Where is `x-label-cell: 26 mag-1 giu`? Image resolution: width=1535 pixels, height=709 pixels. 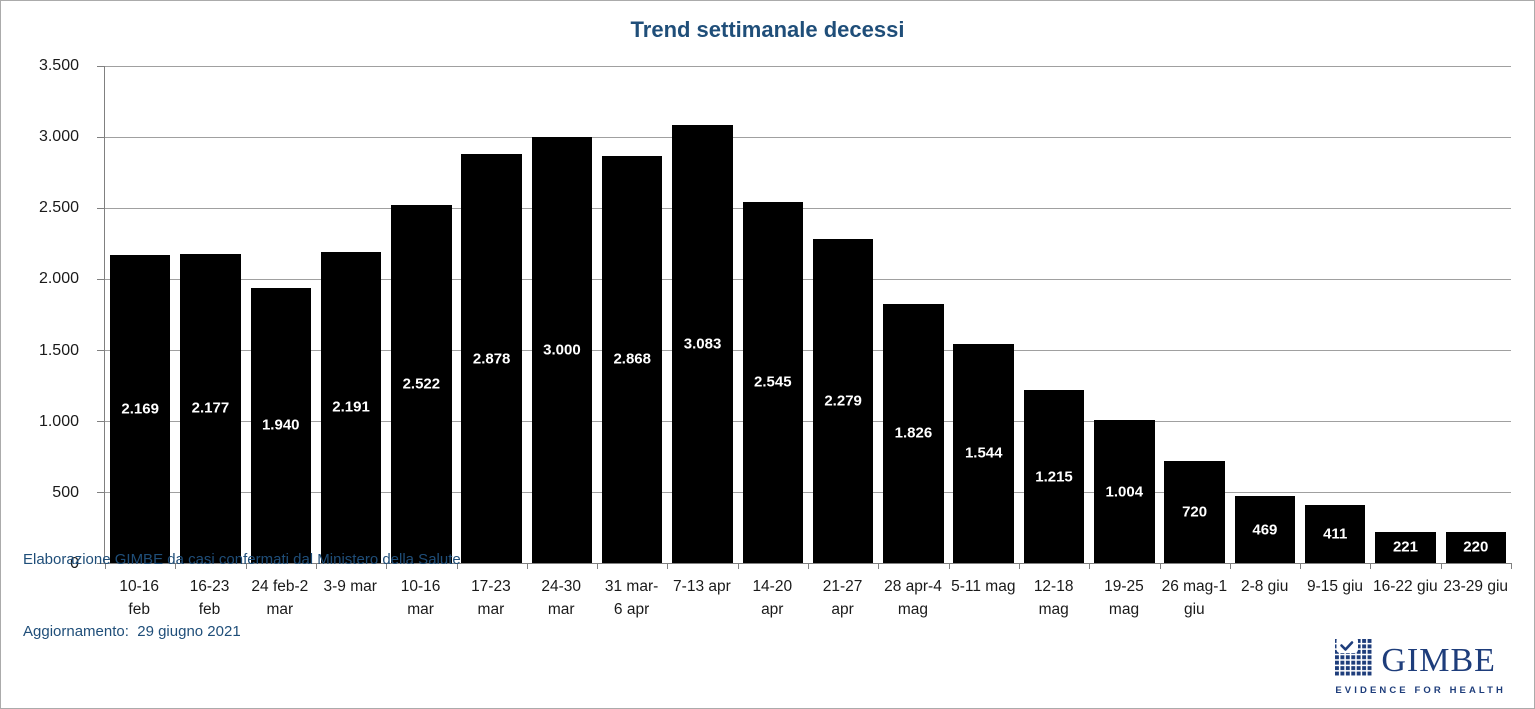 x-label-cell: 26 mag-1 giu is located at coordinates (1194, 598).